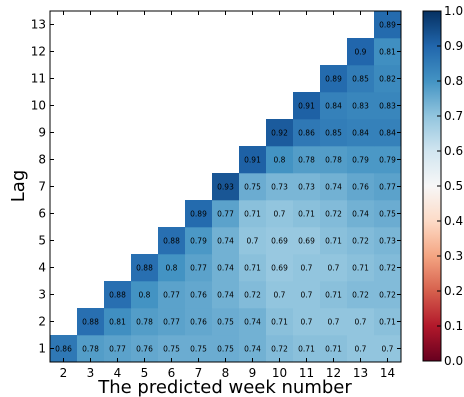 The height and width of the screenshot is (397, 464). What do you see at coordinates (387, 106) in the screenshot?
I see `cell-value-label: 0.83` at bounding box center [387, 106].